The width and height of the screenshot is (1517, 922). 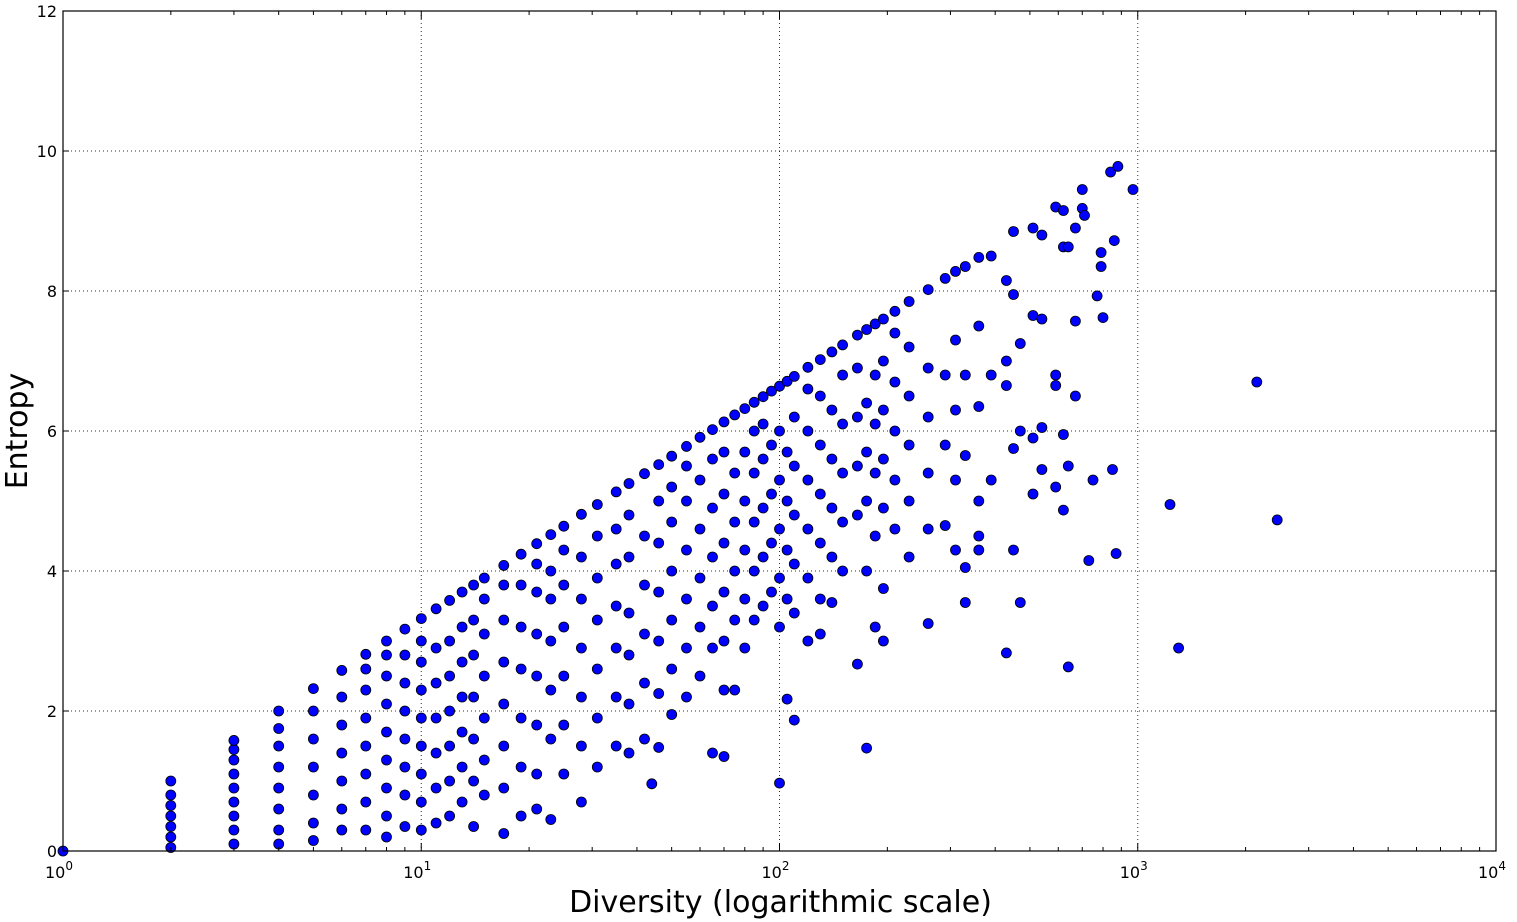 I want to click on x-tick-labels: 100 101 102 103 104, so click(x=775, y=870).